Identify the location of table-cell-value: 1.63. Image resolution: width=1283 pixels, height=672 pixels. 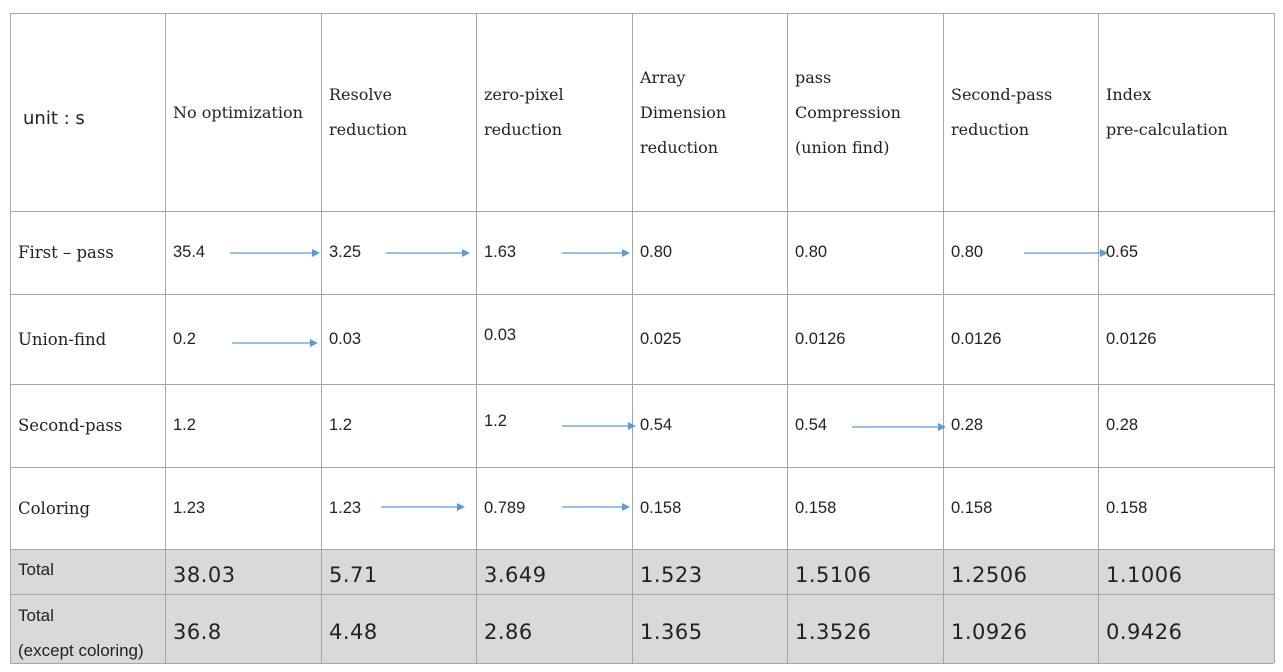
(500, 252).